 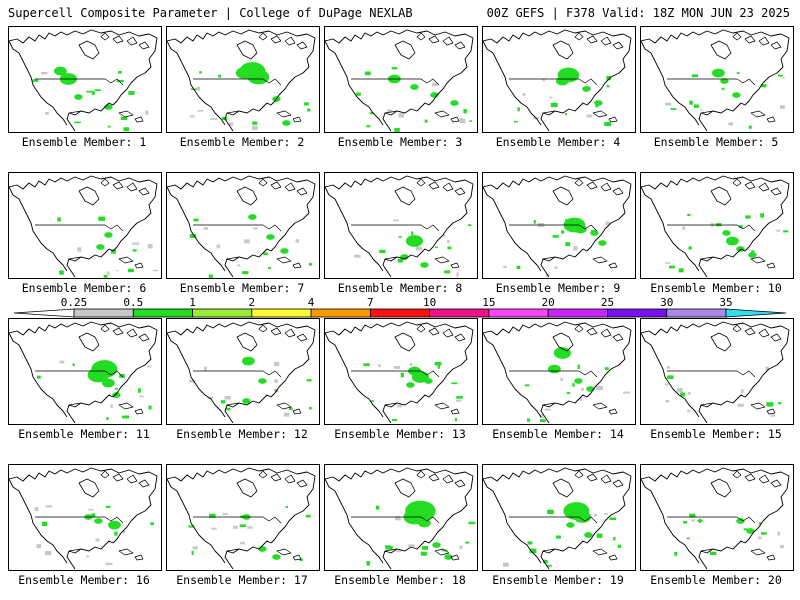 What do you see at coordinates (400, 434) in the screenshot?
I see `ensemble-member-label: Ensemble Member: 13` at bounding box center [400, 434].